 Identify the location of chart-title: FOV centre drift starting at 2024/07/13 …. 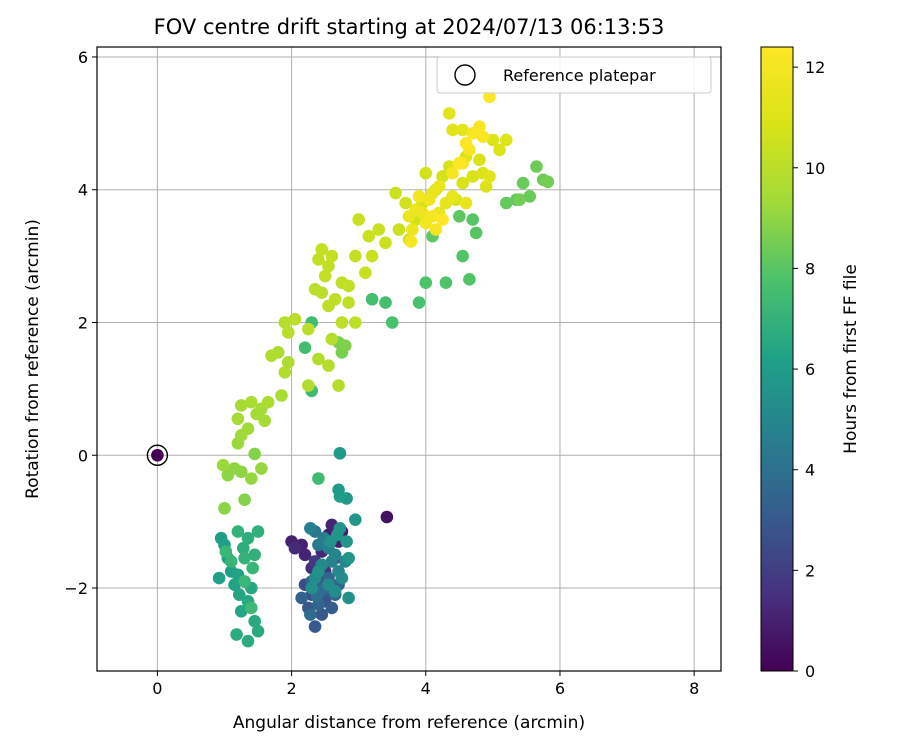
(409, 27).